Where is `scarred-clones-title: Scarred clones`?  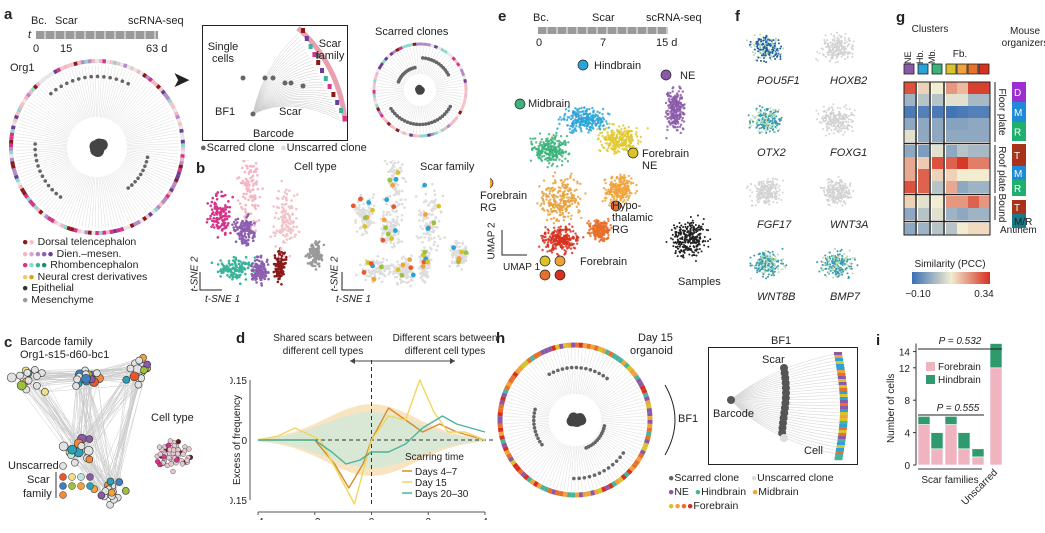
scarred-clones-title: Scarred clones is located at coordinates (412, 32).